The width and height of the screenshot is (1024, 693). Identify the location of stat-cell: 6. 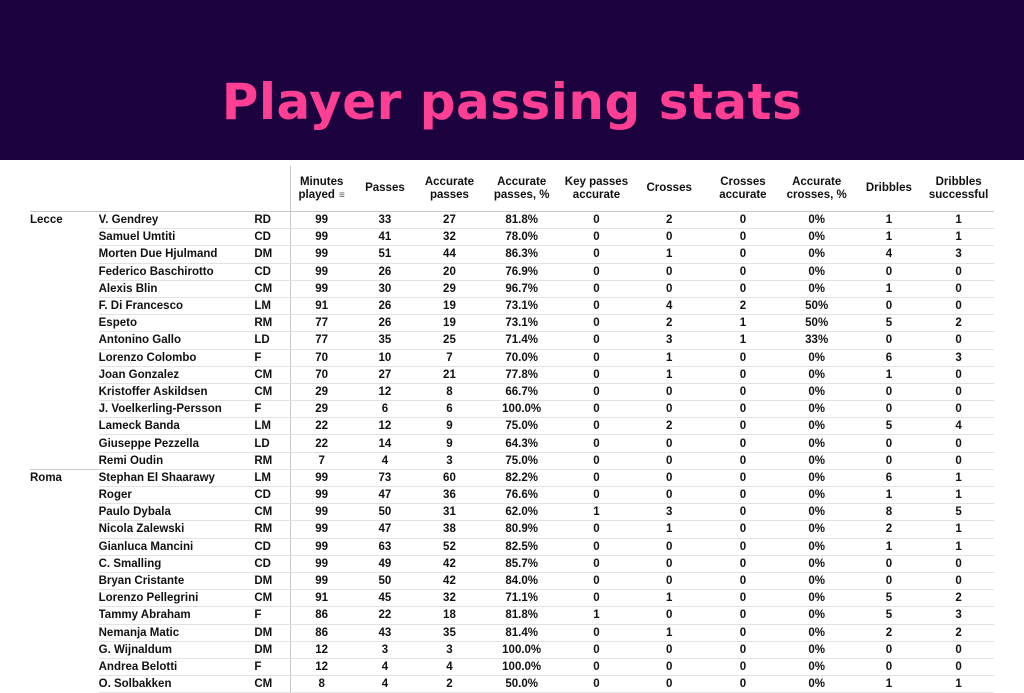
(449, 409).